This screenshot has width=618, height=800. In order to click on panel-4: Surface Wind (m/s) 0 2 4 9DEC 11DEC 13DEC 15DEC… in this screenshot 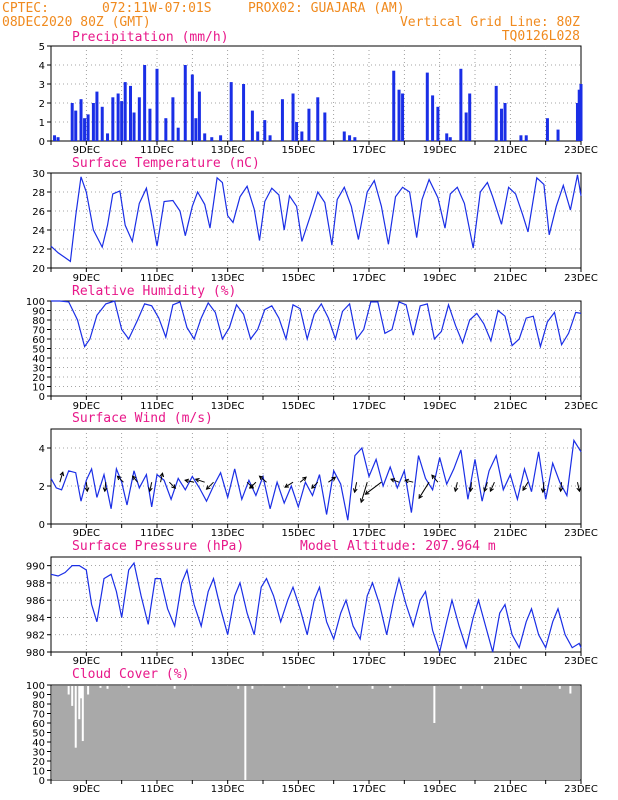, I will do `click(318, 475)`.